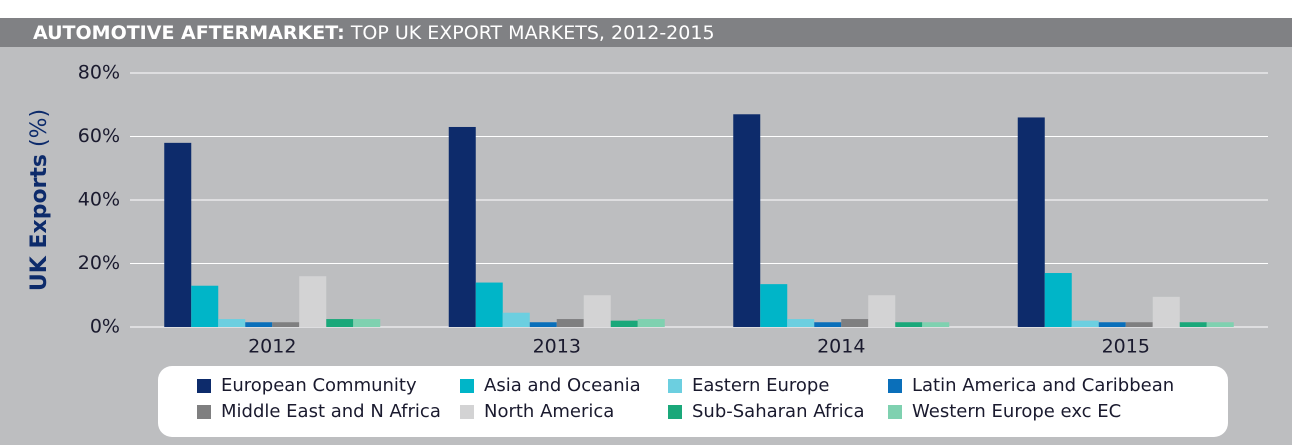  What do you see at coordinates (760, 385) in the screenshot?
I see `legend-label: Eastern Europe` at bounding box center [760, 385].